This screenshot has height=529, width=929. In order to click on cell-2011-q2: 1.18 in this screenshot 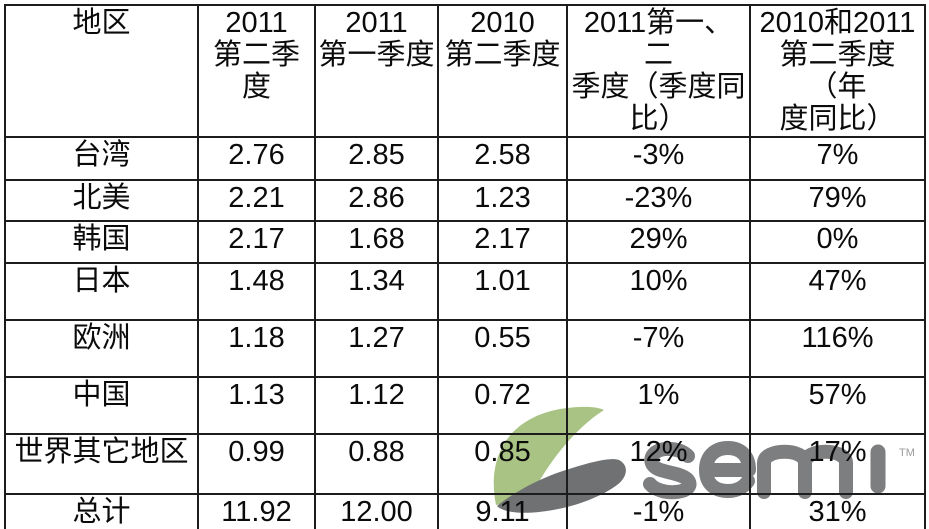, I will do `click(256, 348)`.